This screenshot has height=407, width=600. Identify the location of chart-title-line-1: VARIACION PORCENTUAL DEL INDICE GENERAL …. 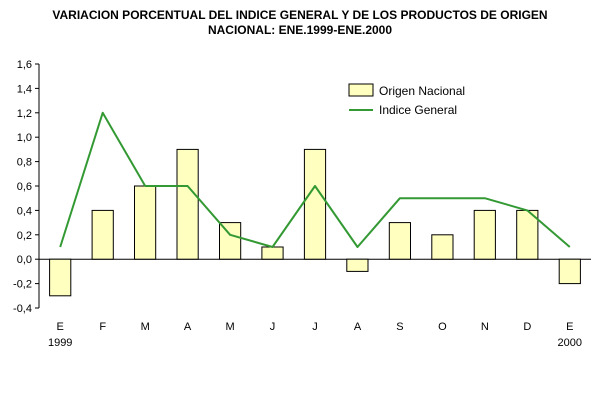
(300, 15).